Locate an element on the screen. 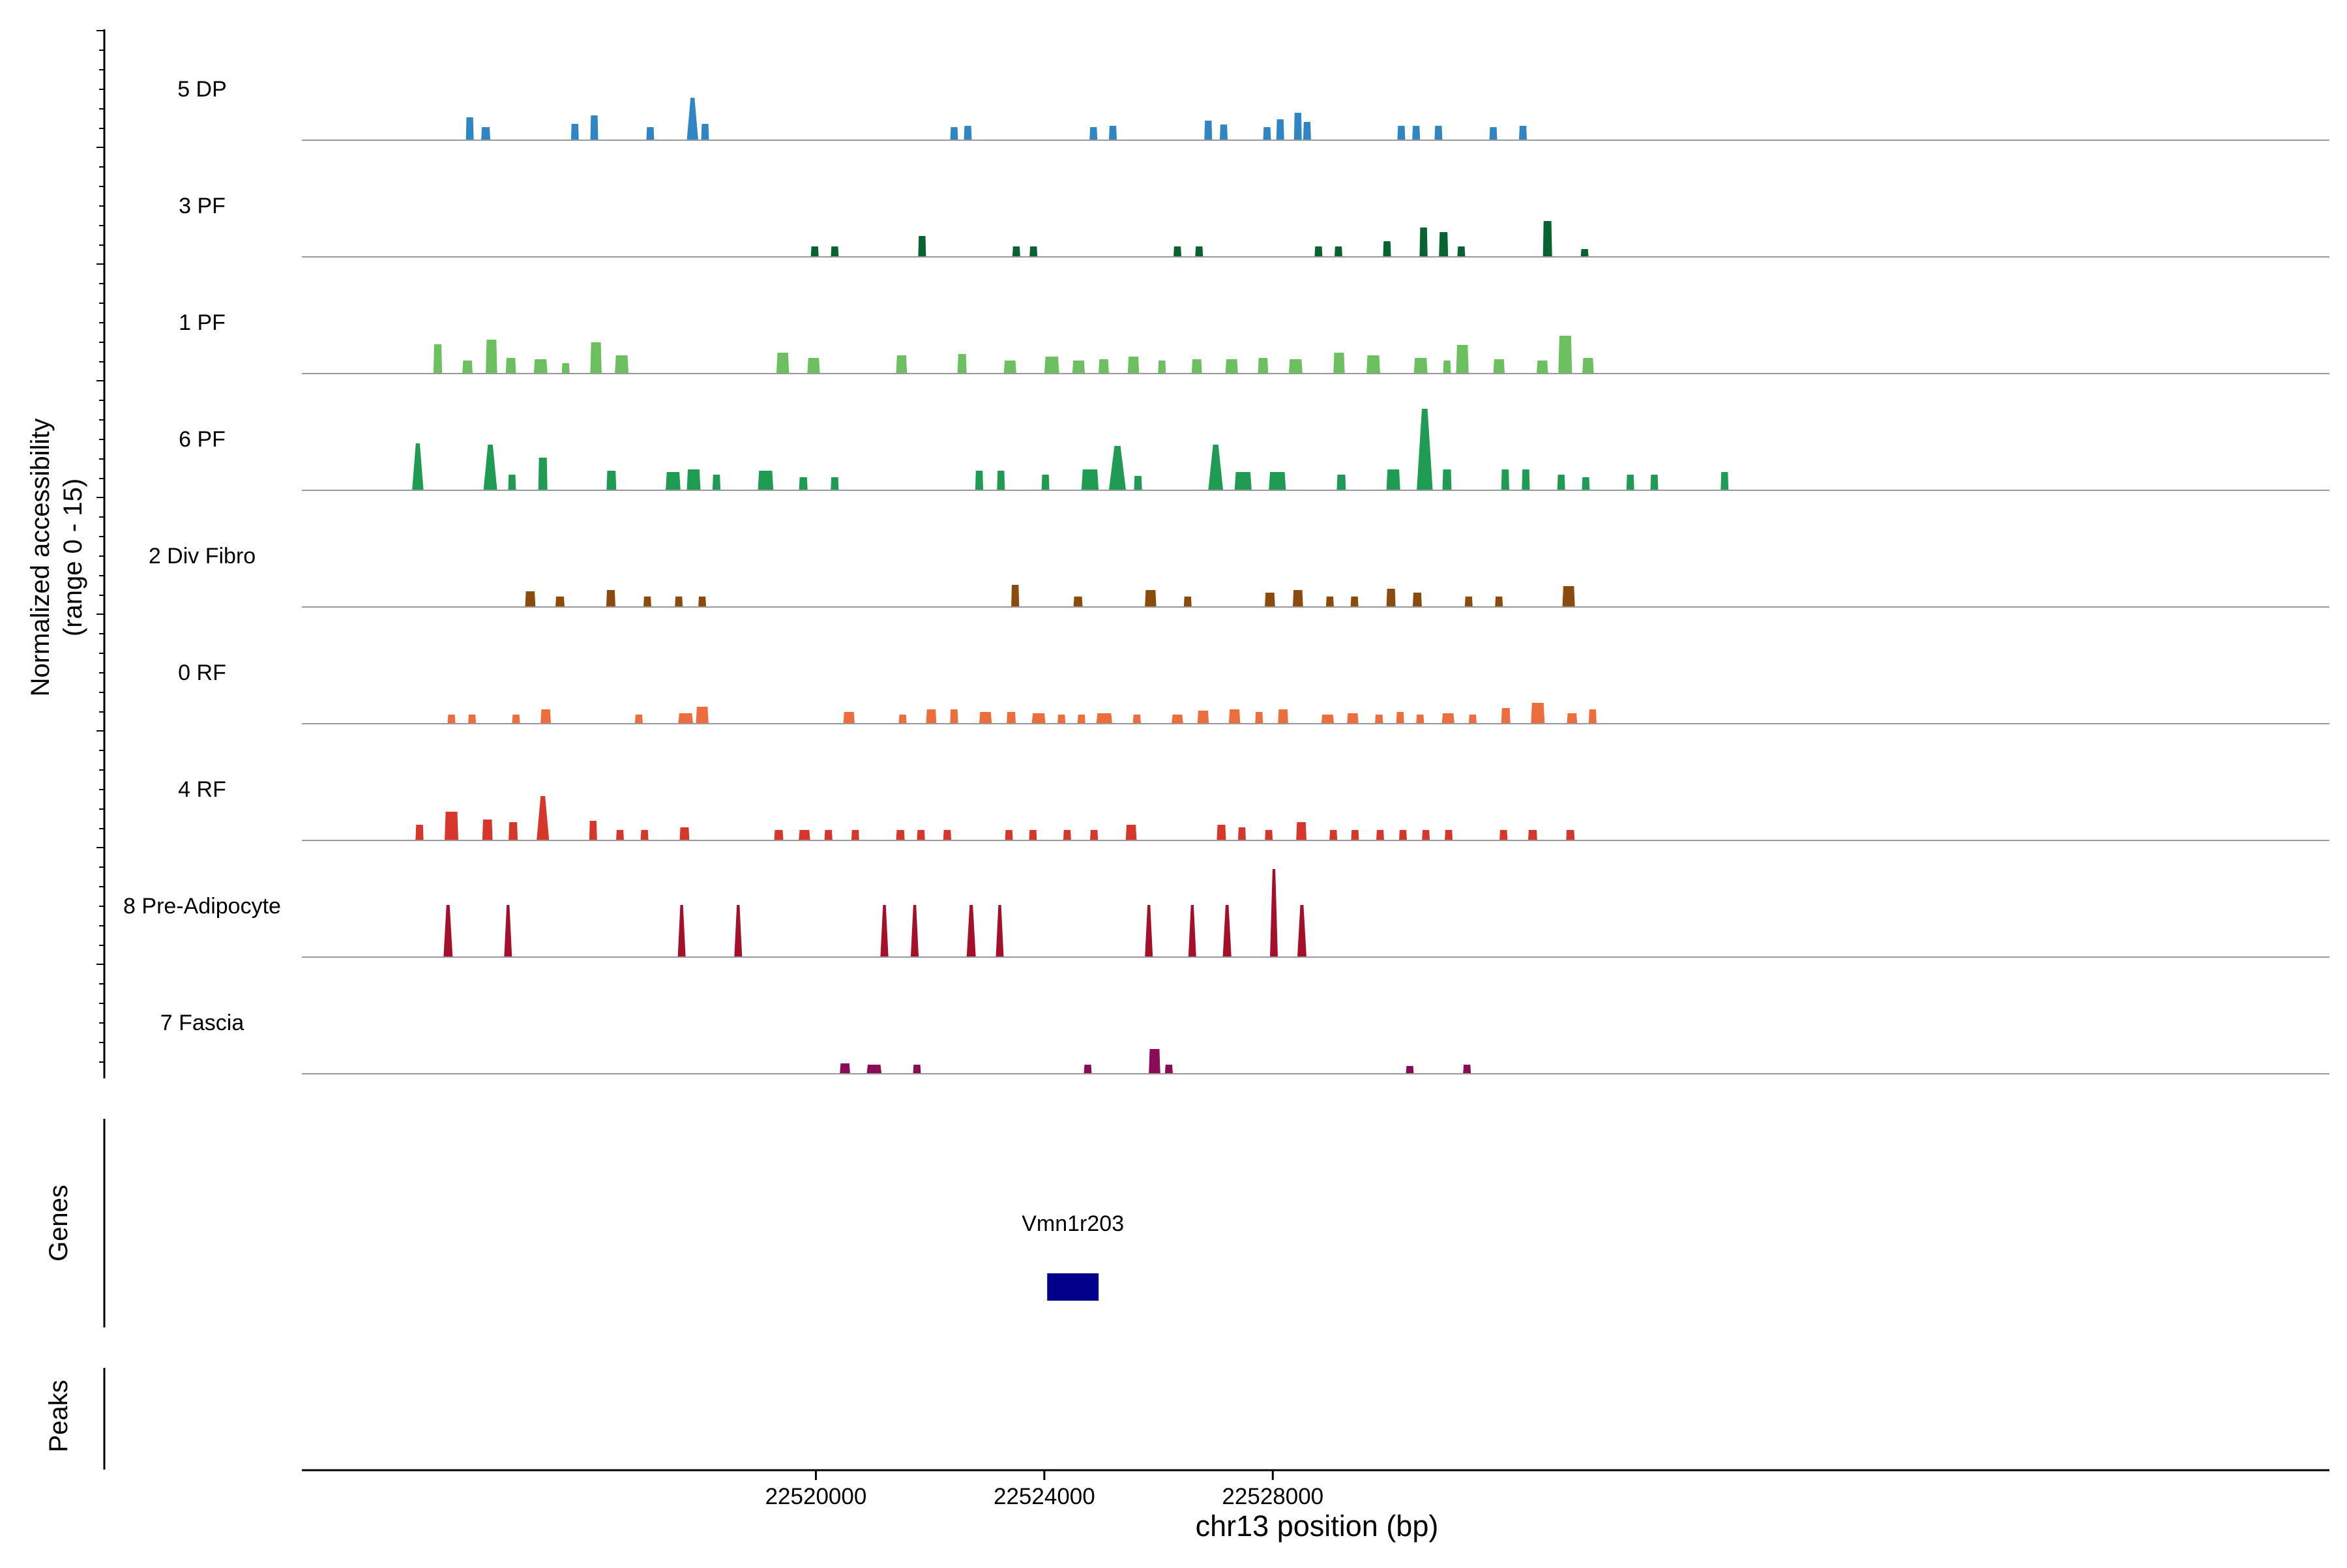  y-axis-label-range: (range 0 - 15) is located at coordinates (73, 558).